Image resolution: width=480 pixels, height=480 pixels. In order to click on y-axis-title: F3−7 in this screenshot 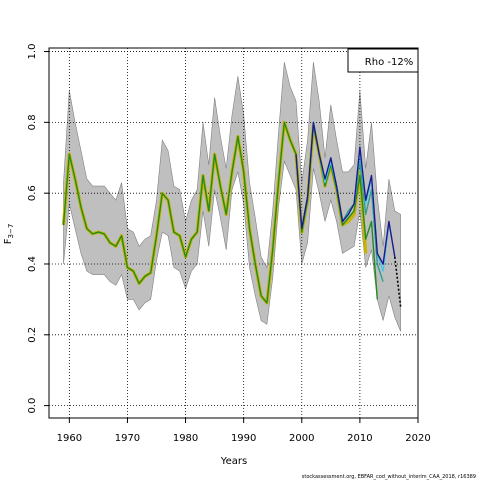, I will do `click(9, 234)`.